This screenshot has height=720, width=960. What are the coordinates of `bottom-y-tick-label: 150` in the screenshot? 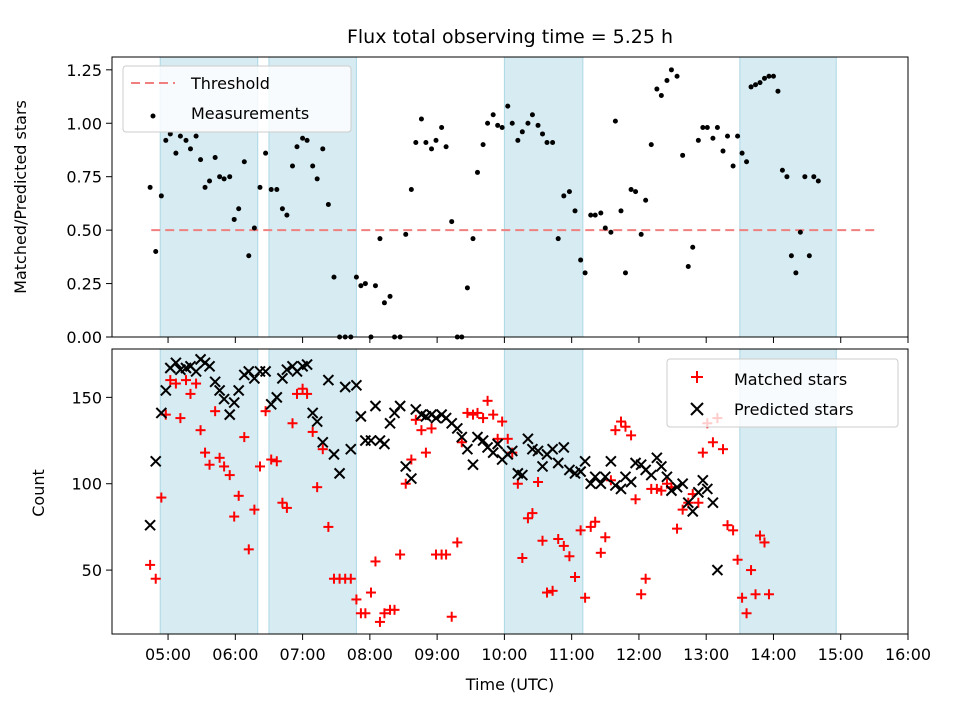 It's located at (86, 397).